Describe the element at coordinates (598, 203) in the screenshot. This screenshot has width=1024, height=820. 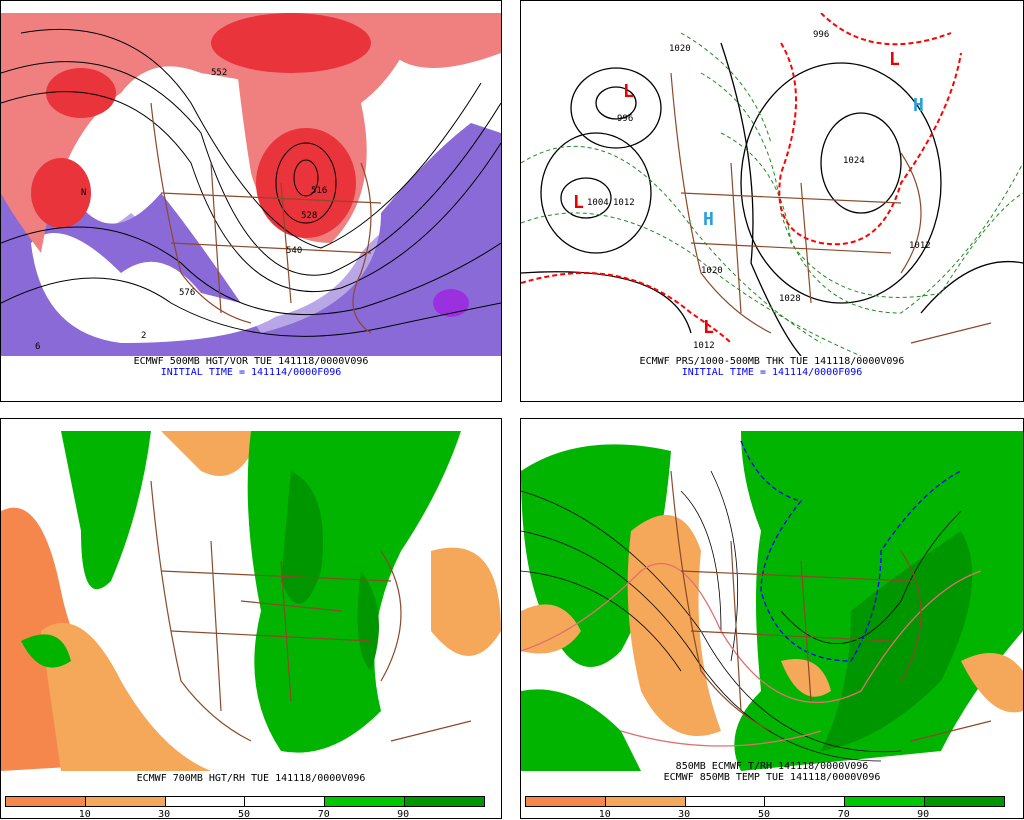
I see `contour-label: 1004` at that location.